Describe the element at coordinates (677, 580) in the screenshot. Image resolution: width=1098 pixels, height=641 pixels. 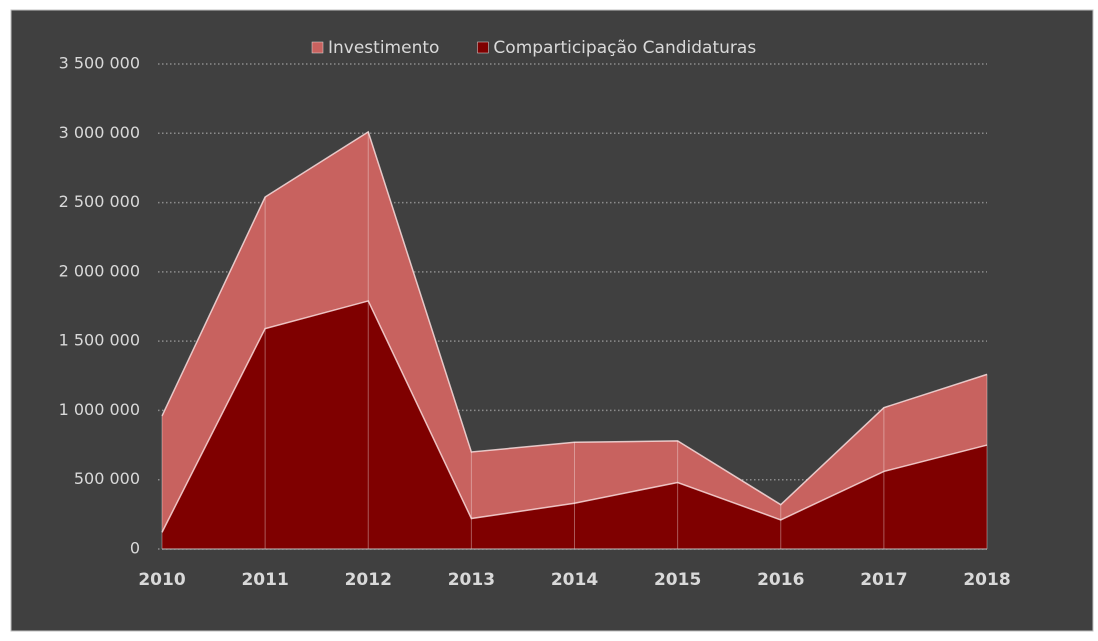
I see `x-tick-label: 2015` at that location.